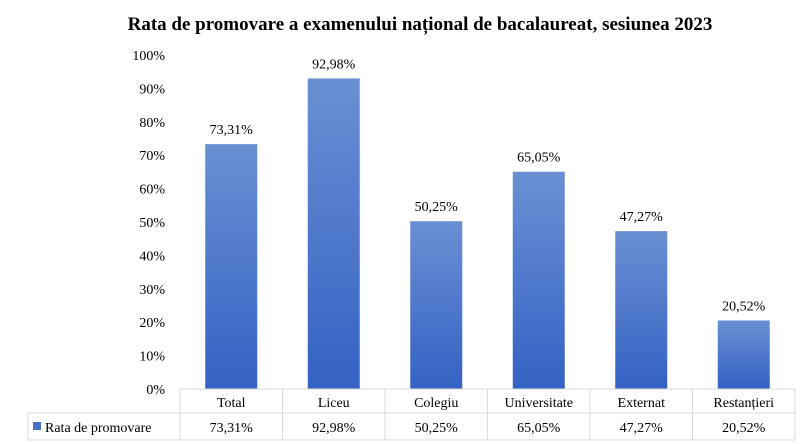  Describe the element at coordinates (98, 428) in the screenshot. I see `legend-series-name: Rata de promovare` at that location.